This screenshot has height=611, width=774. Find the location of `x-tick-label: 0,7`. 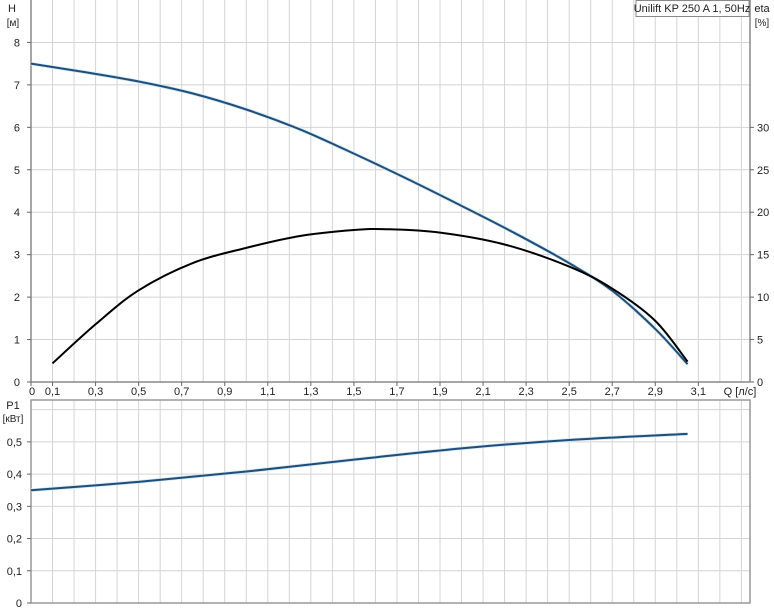

x-tick-label: 0,7 is located at coordinates (181, 392).